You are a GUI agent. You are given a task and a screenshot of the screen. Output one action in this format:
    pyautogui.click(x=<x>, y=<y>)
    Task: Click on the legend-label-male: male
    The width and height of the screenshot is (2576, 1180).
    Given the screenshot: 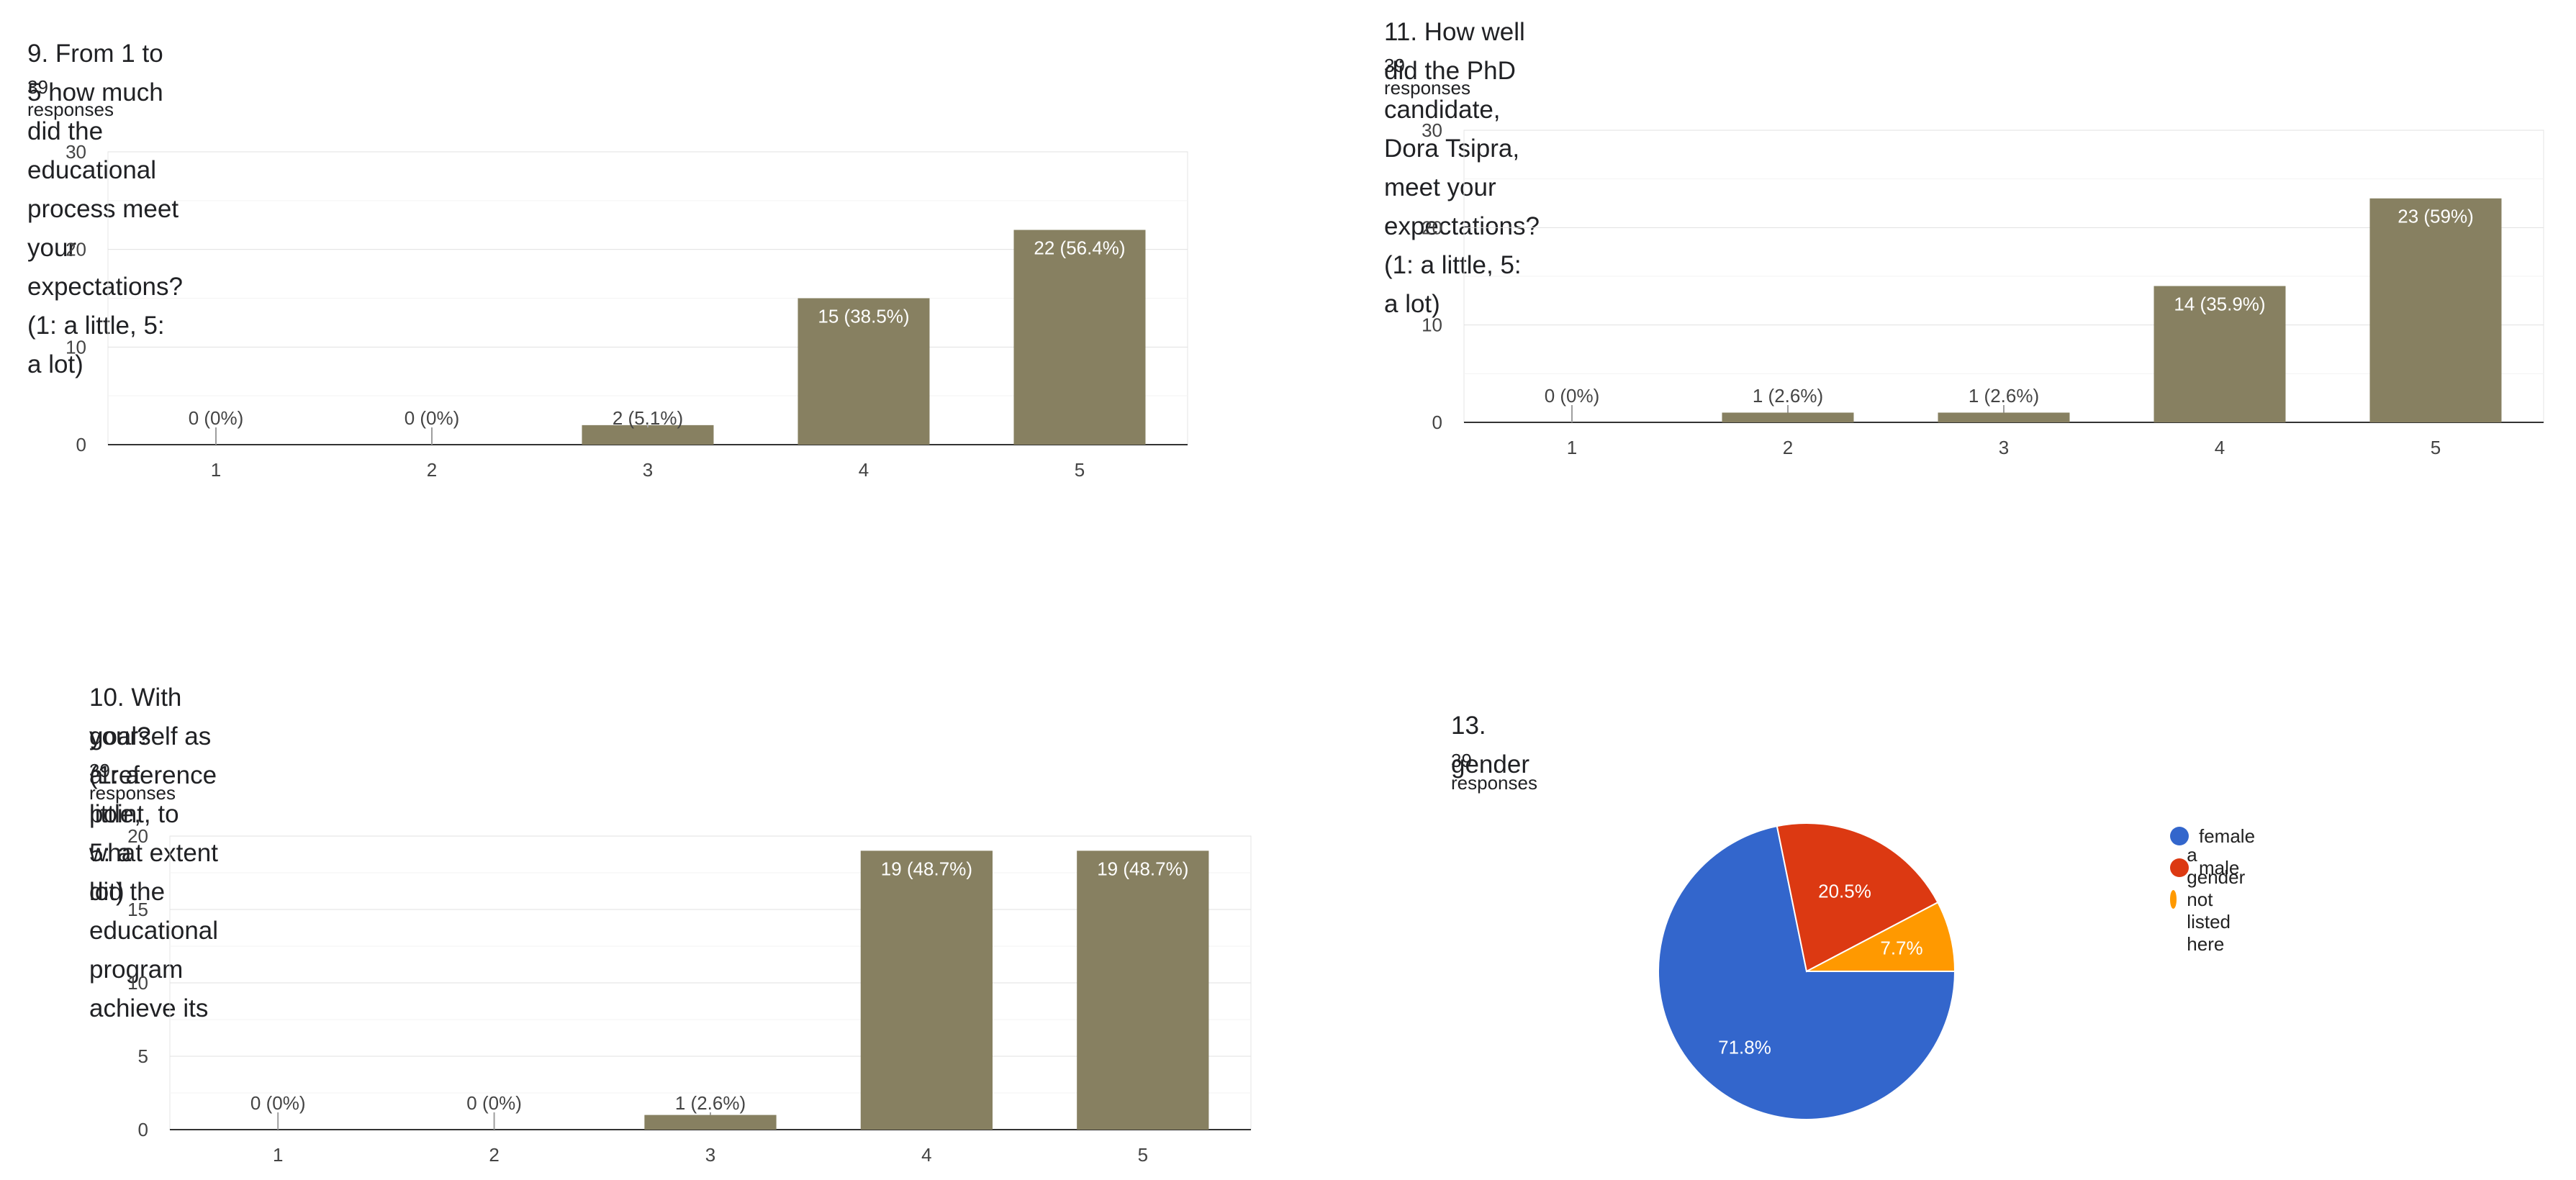 What is the action you would take?
    pyautogui.click(x=2220, y=867)
    